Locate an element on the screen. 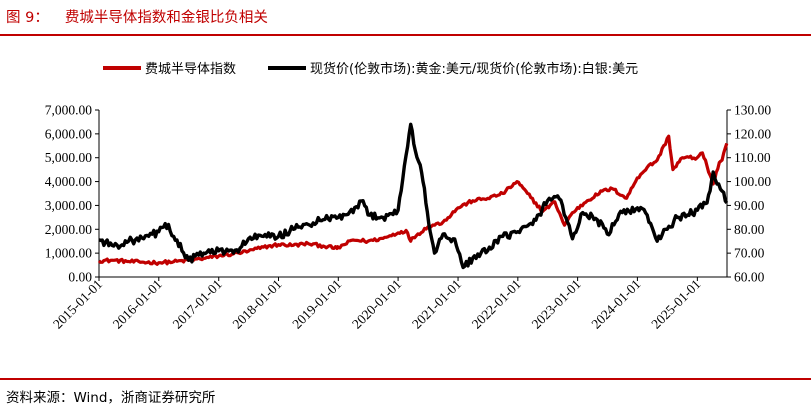 The width and height of the screenshot is (811, 414). x-tick-label: 2016-01-01 is located at coordinates (137, 304).